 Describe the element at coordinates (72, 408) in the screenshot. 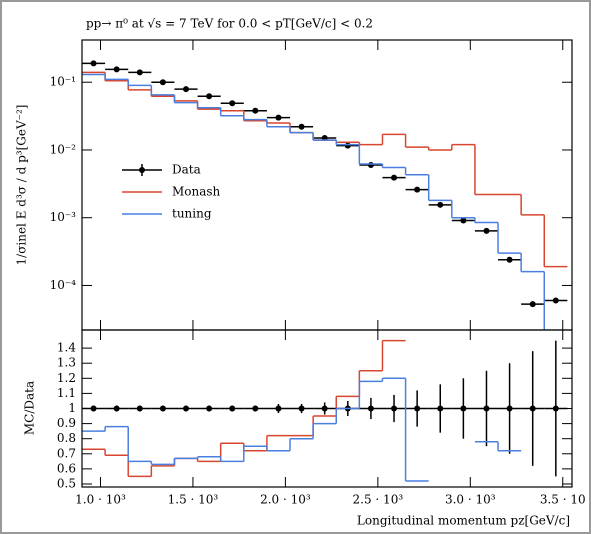

I see `y-tick-label: 1` at that location.